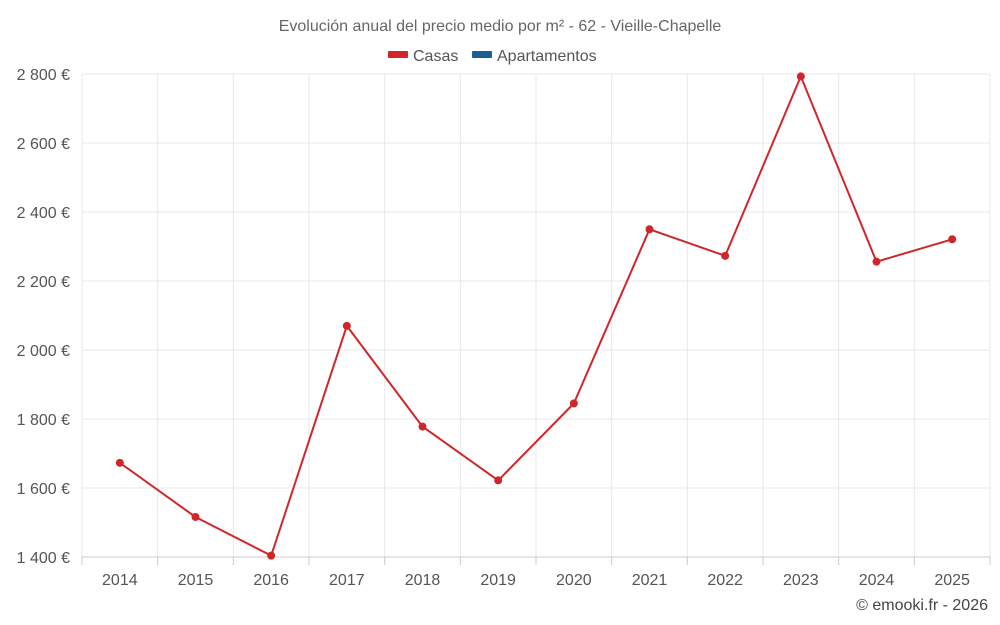  Describe the element at coordinates (922, 605) in the screenshot. I see `credit-text: © emooki.fr - 2026` at that location.